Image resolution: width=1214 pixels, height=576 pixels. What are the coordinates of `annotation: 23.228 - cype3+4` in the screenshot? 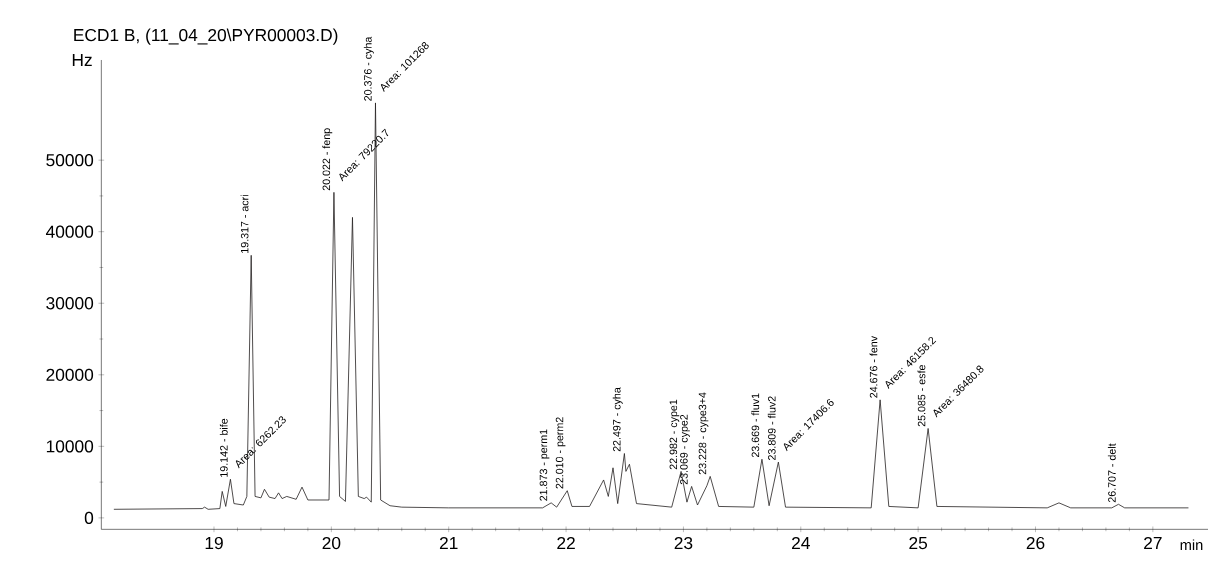 It's located at (703, 433).